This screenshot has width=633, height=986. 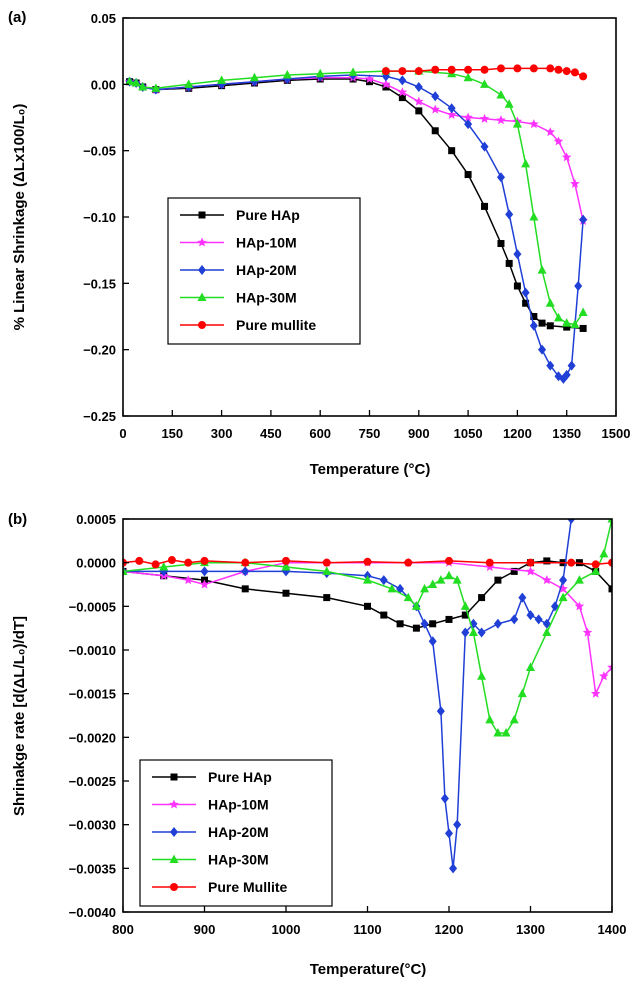 What do you see at coordinates (174, 832) in the screenshot?
I see `legend-marker-hap-20m` at bounding box center [174, 832].